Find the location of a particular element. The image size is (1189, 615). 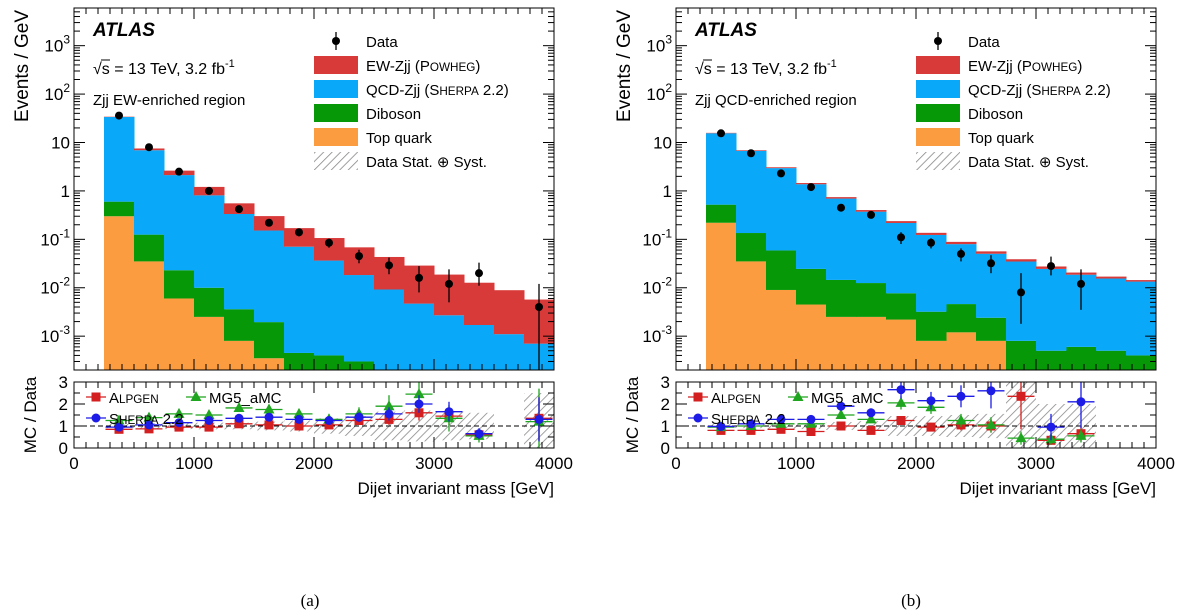

legend-label: Data is located at coordinates (984, 42).